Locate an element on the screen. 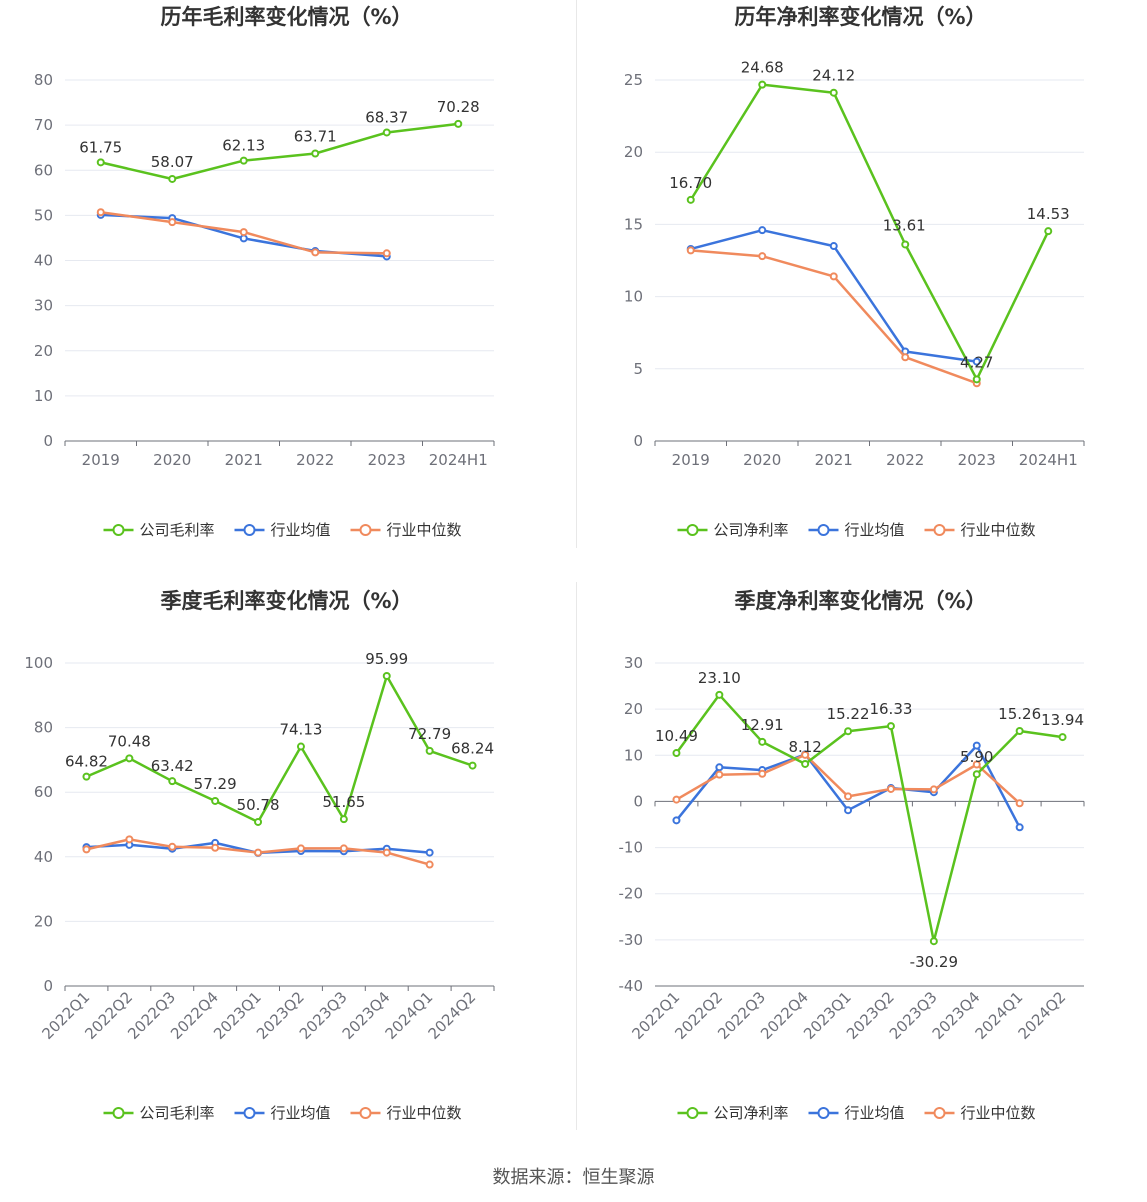 This screenshot has width=1147, height=1202. data-label: 8.12 is located at coordinates (804, 747).